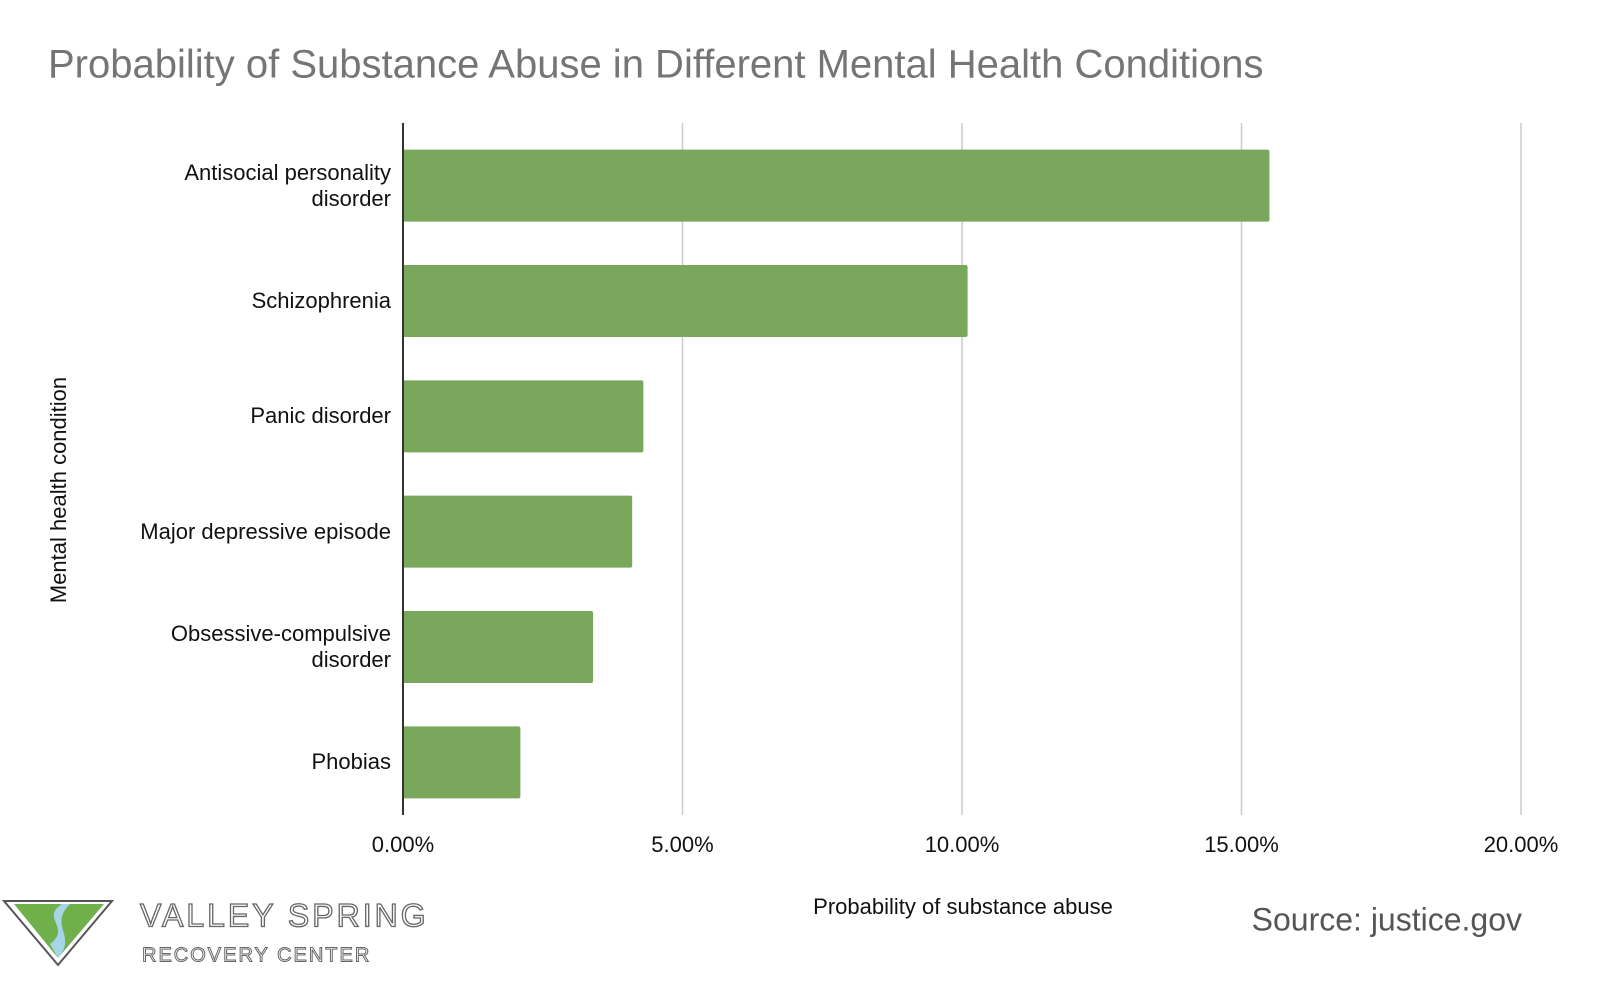 The height and width of the screenshot is (988, 1600). I want to click on x-axis-title: Probability of substance abuse, so click(963, 906).